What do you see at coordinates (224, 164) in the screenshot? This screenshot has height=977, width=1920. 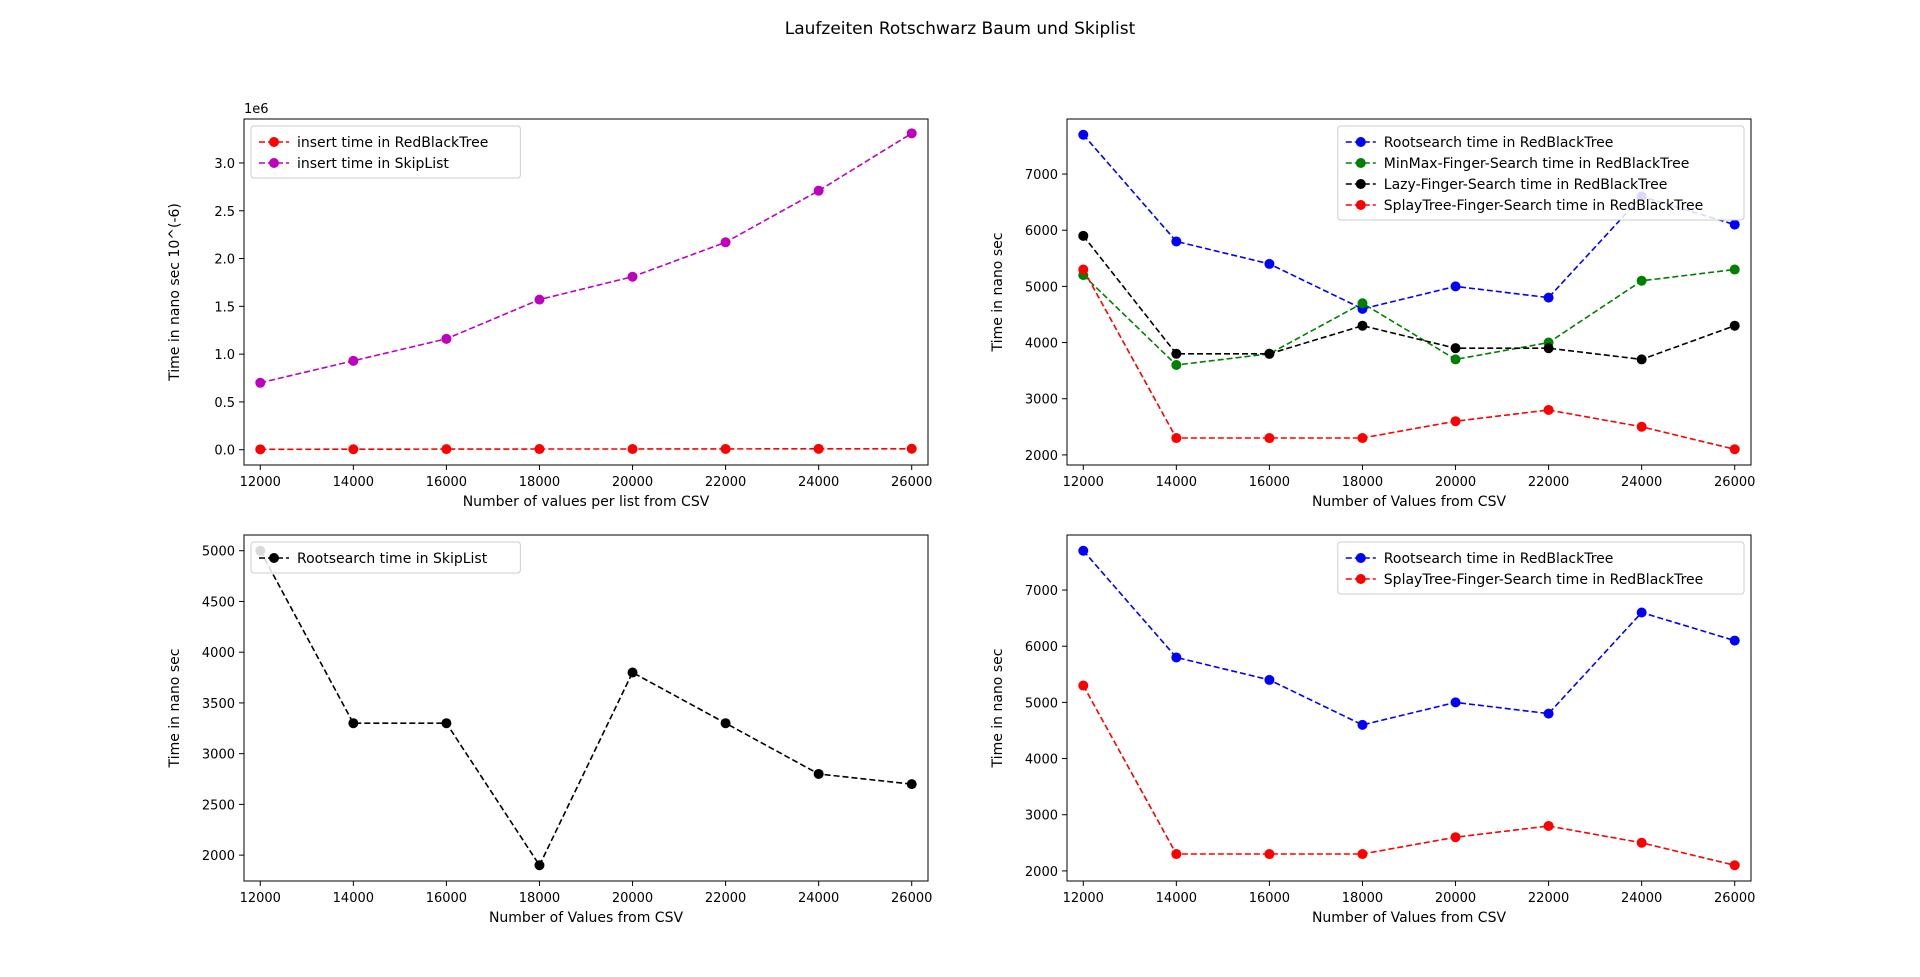 I see `y-tick-label: 3.0` at bounding box center [224, 164].